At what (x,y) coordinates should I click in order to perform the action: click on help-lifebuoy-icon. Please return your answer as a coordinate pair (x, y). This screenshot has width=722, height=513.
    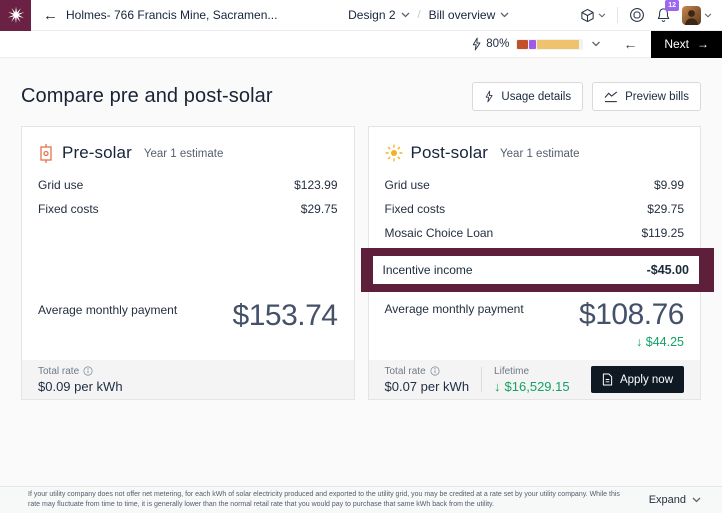
    Looking at the image, I should click on (637, 15).